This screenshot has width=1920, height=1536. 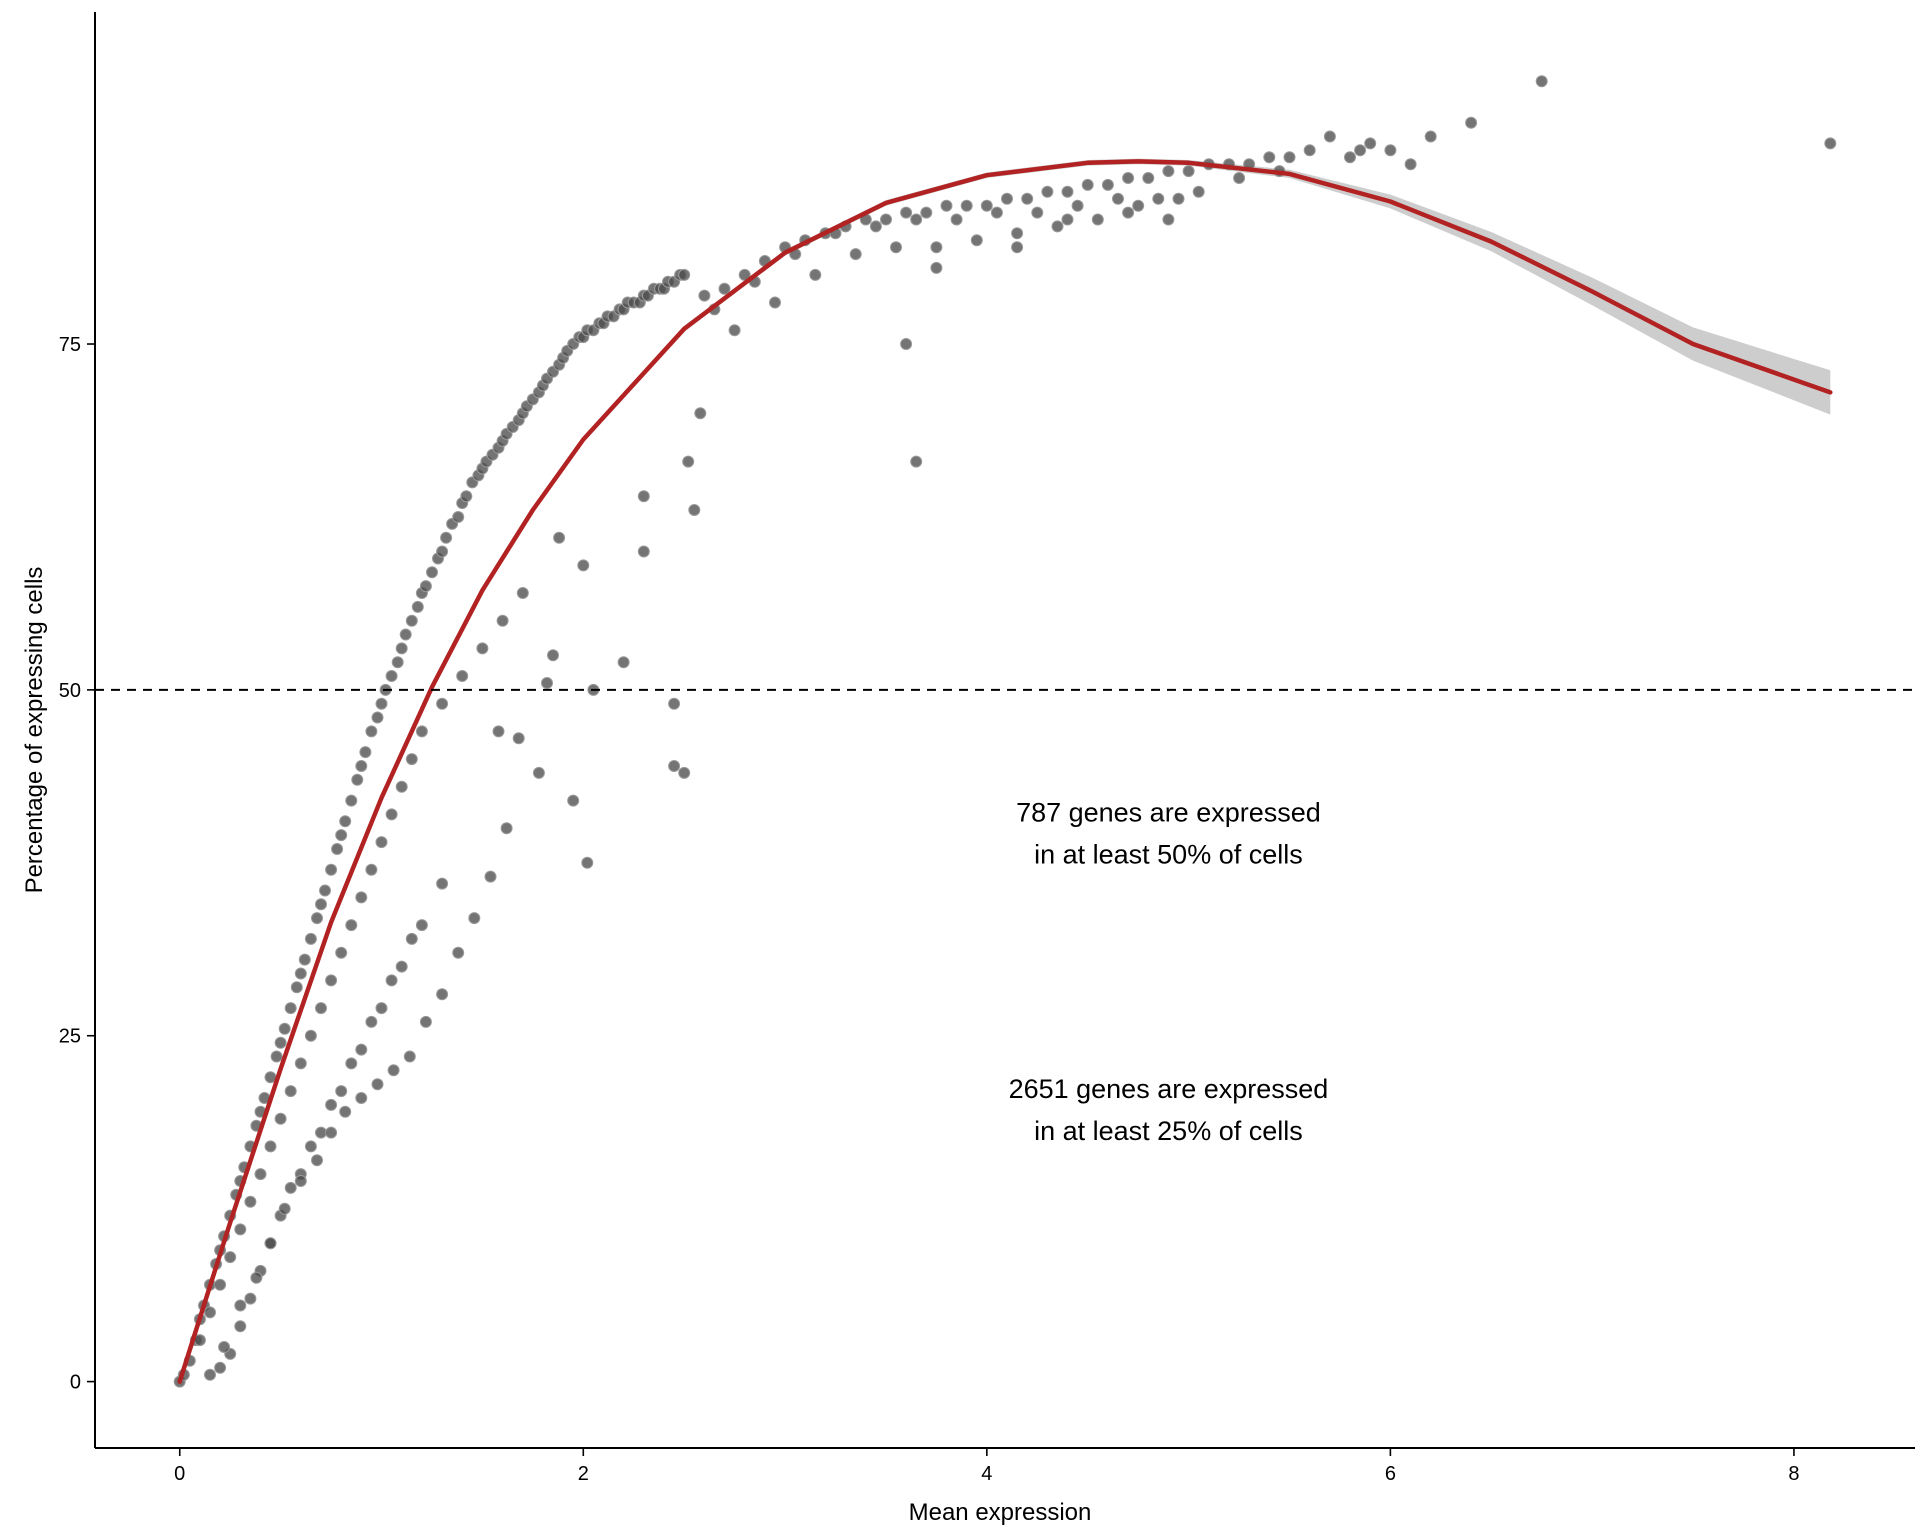 I want to click on x-tick-label: 6, so click(x=1390, y=1474).